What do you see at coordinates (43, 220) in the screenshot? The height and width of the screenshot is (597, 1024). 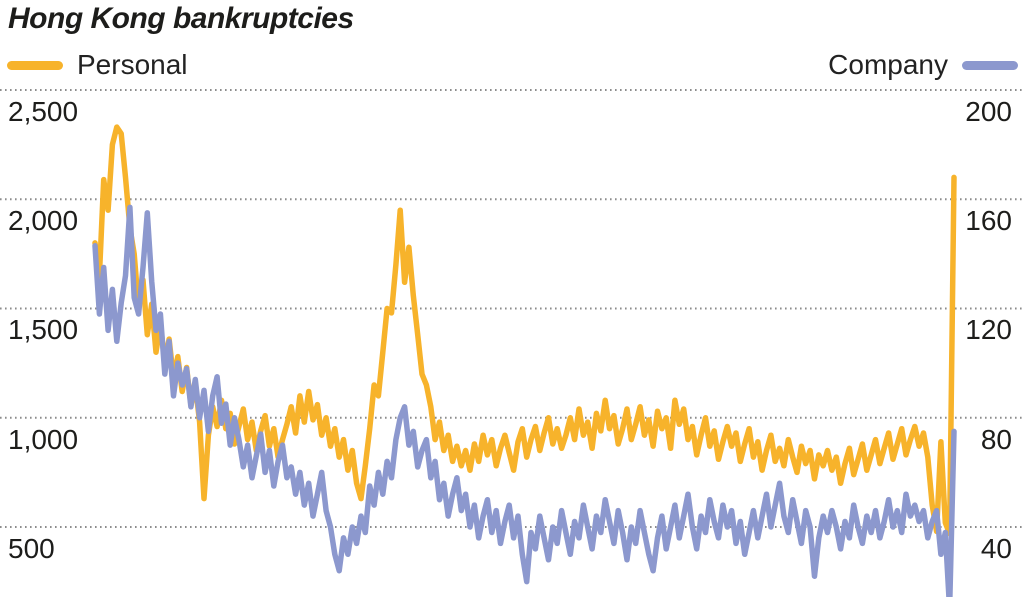 I see `y-tick-label-left: 2,000` at bounding box center [43, 220].